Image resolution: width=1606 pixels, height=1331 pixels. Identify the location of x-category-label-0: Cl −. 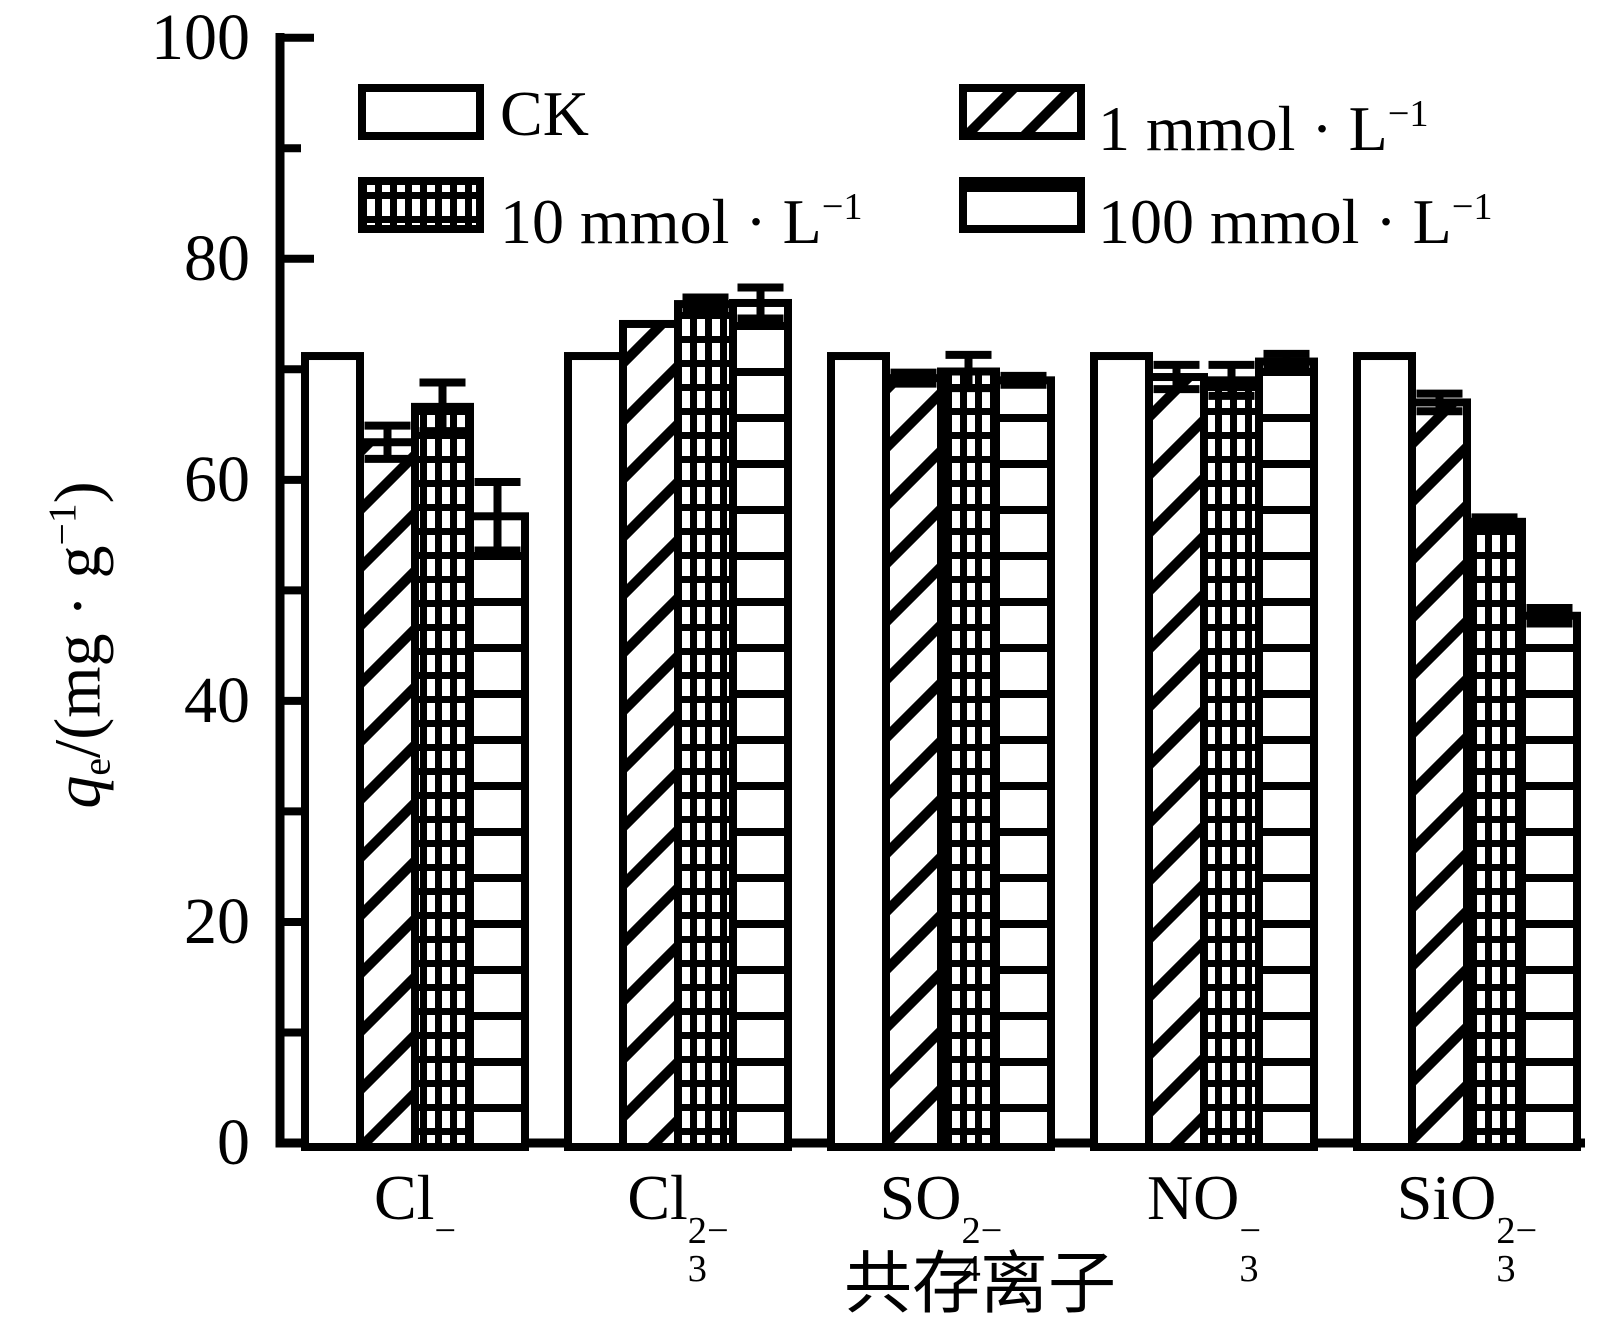
(415, 1207).